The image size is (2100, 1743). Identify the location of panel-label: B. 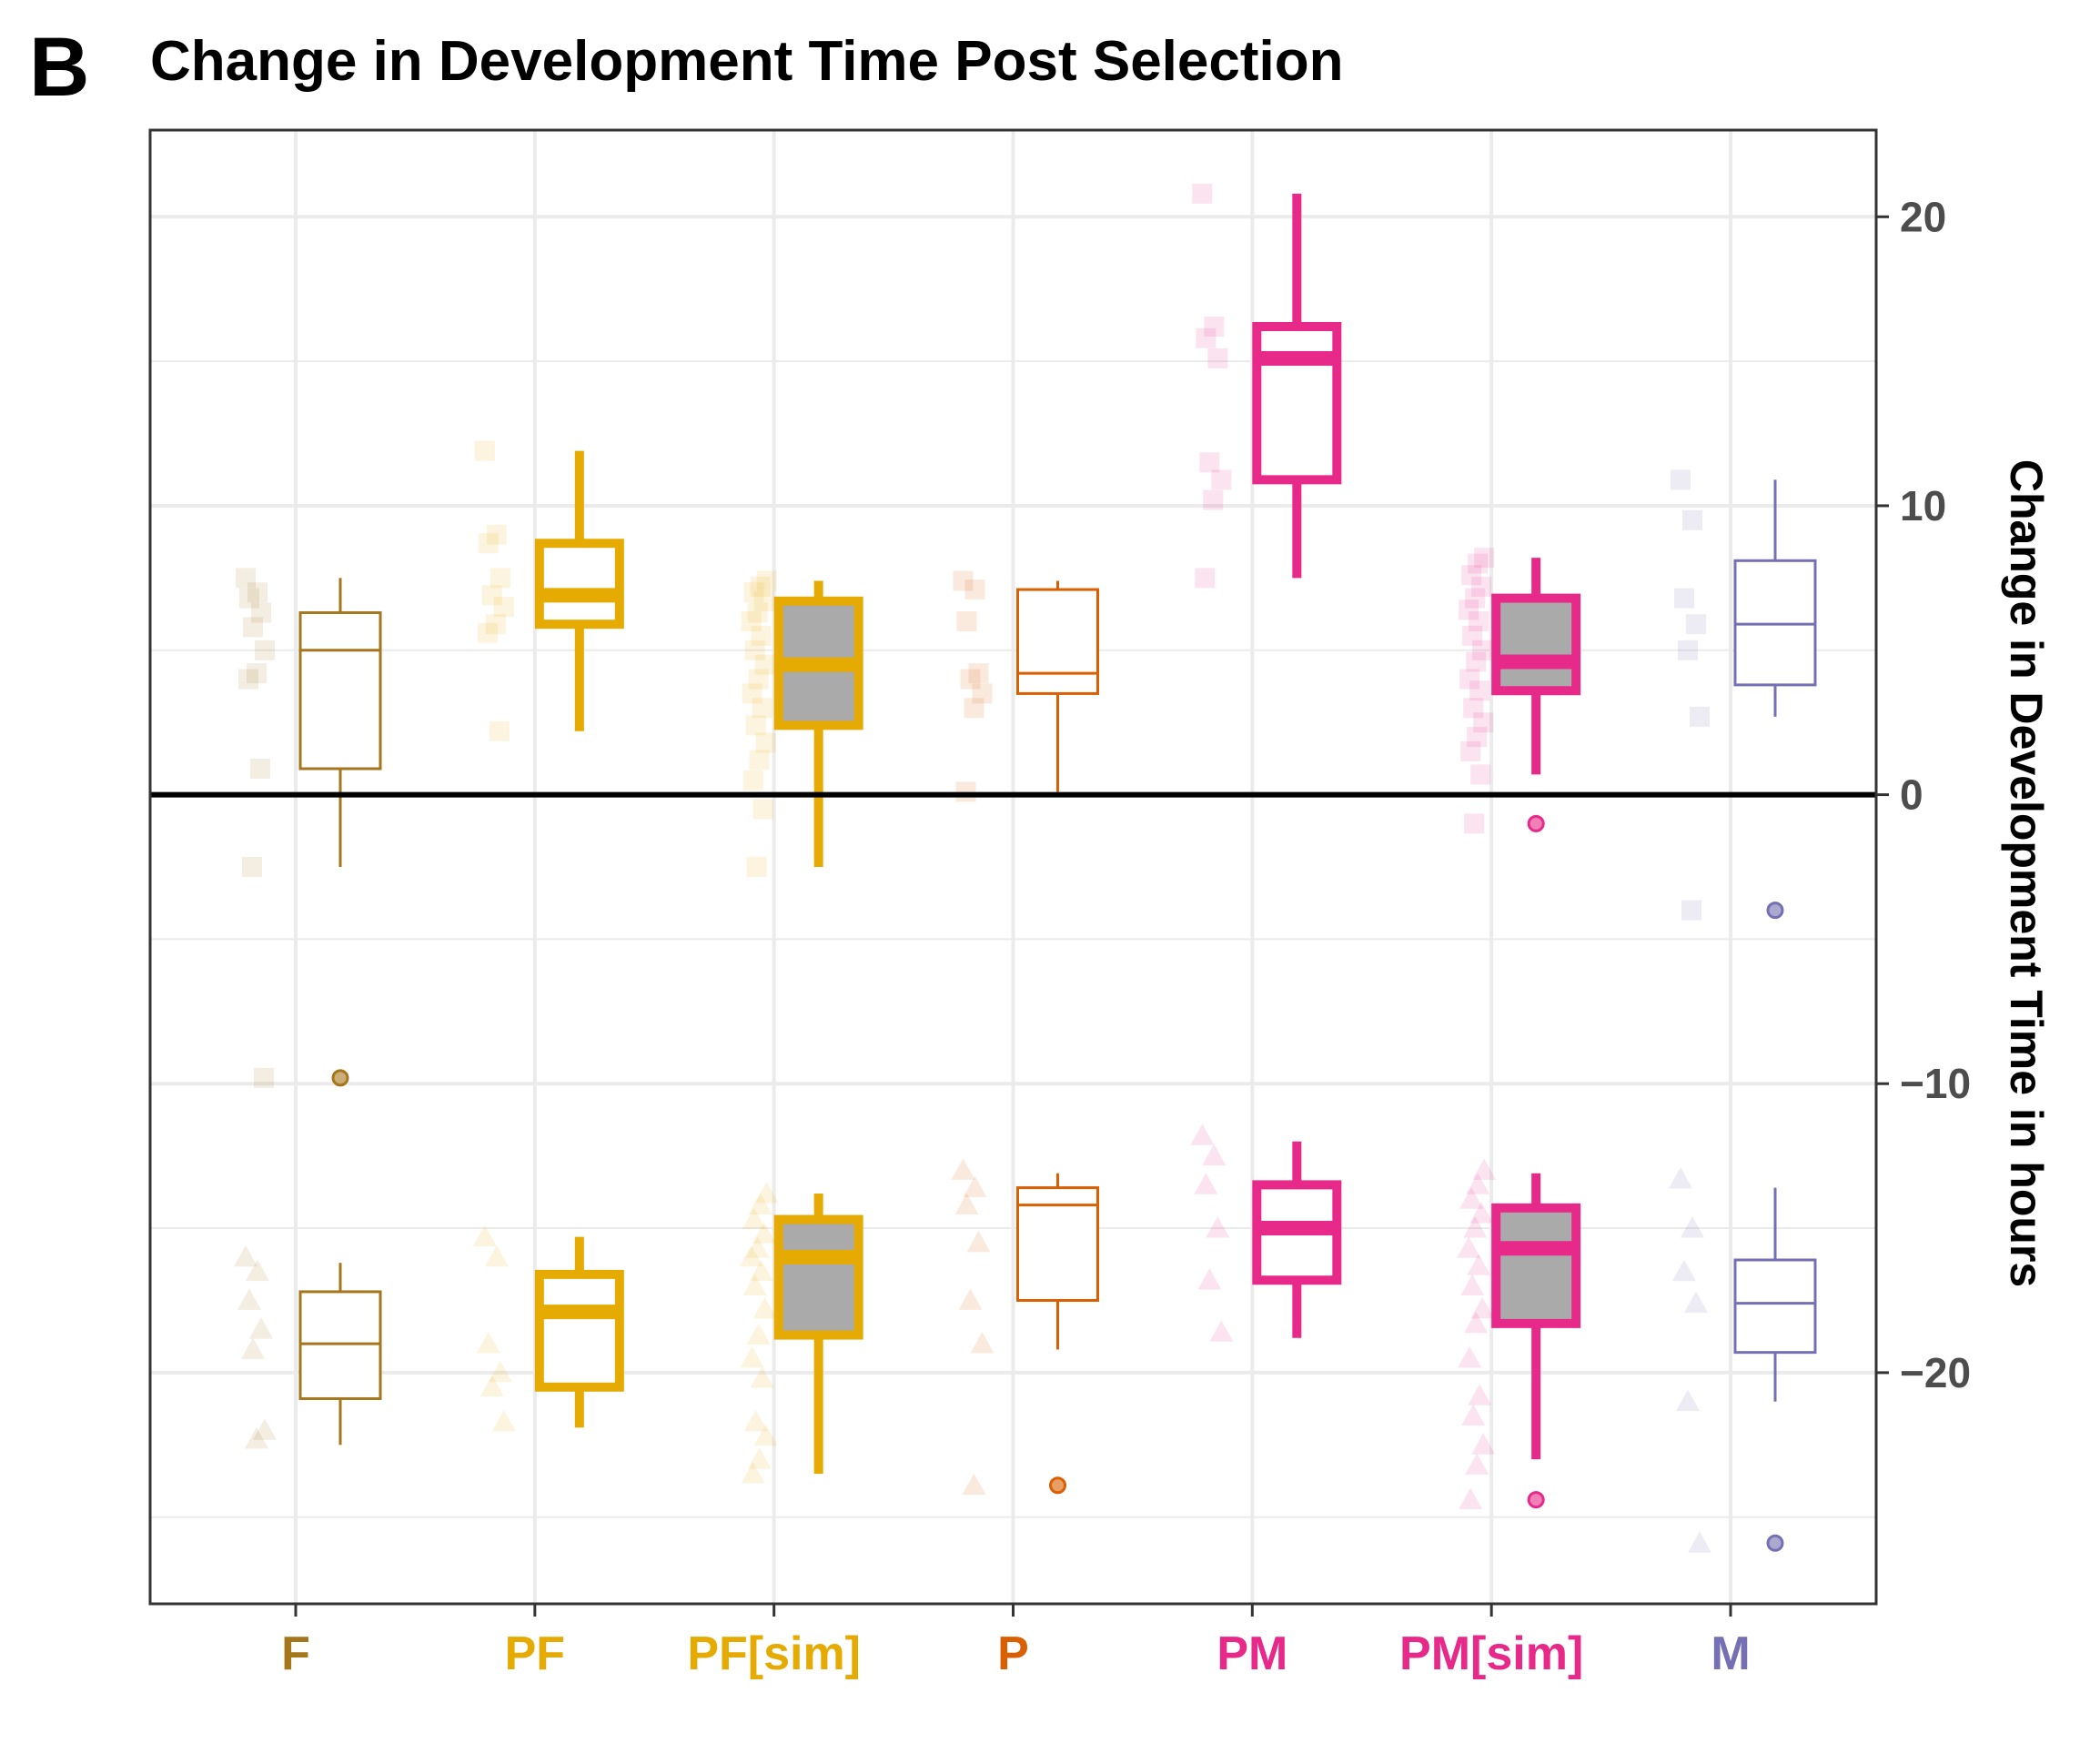
(59, 67).